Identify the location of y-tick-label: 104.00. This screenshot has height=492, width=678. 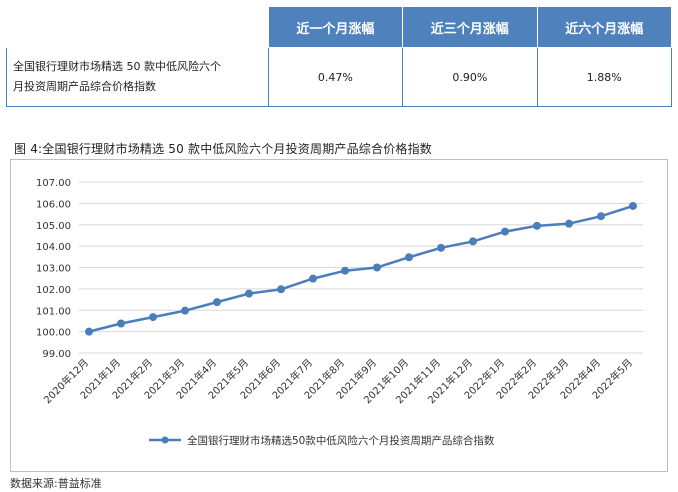
(53, 247).